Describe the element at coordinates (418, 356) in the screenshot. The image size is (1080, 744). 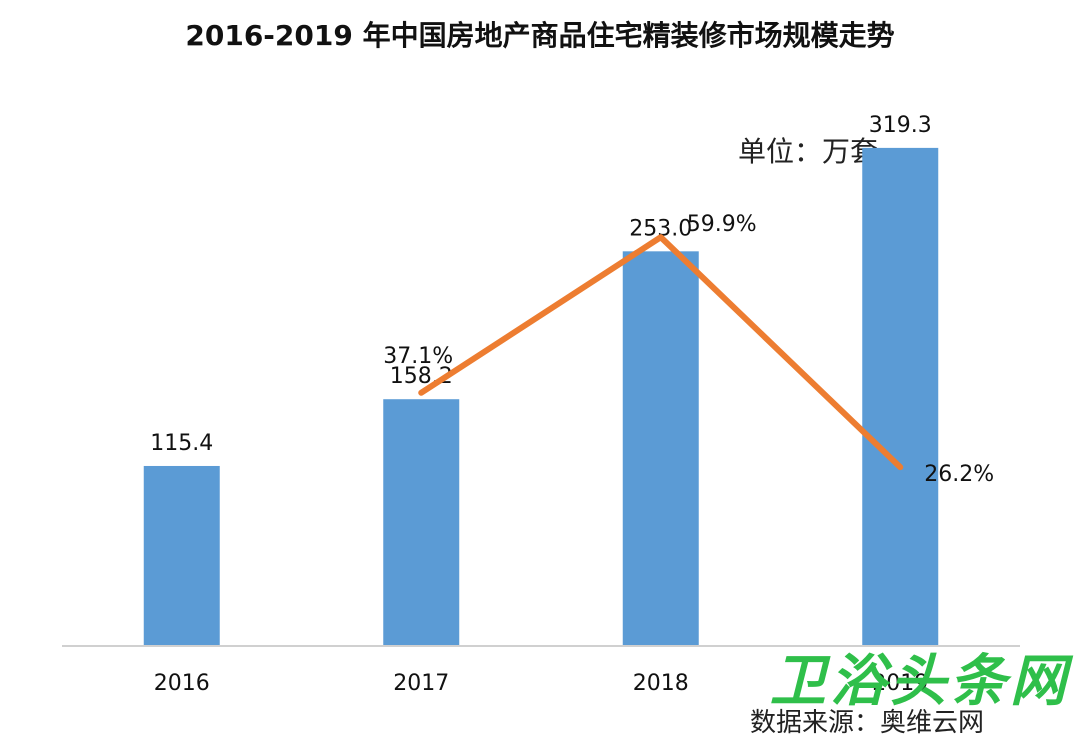
I see `growth-rate-label: 37.1%` at that location.